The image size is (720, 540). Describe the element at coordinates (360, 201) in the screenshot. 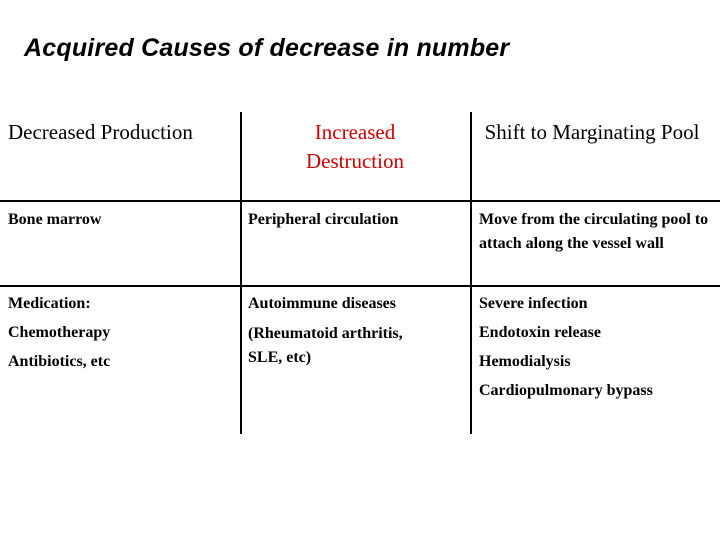

I see `header-divider` at that location.